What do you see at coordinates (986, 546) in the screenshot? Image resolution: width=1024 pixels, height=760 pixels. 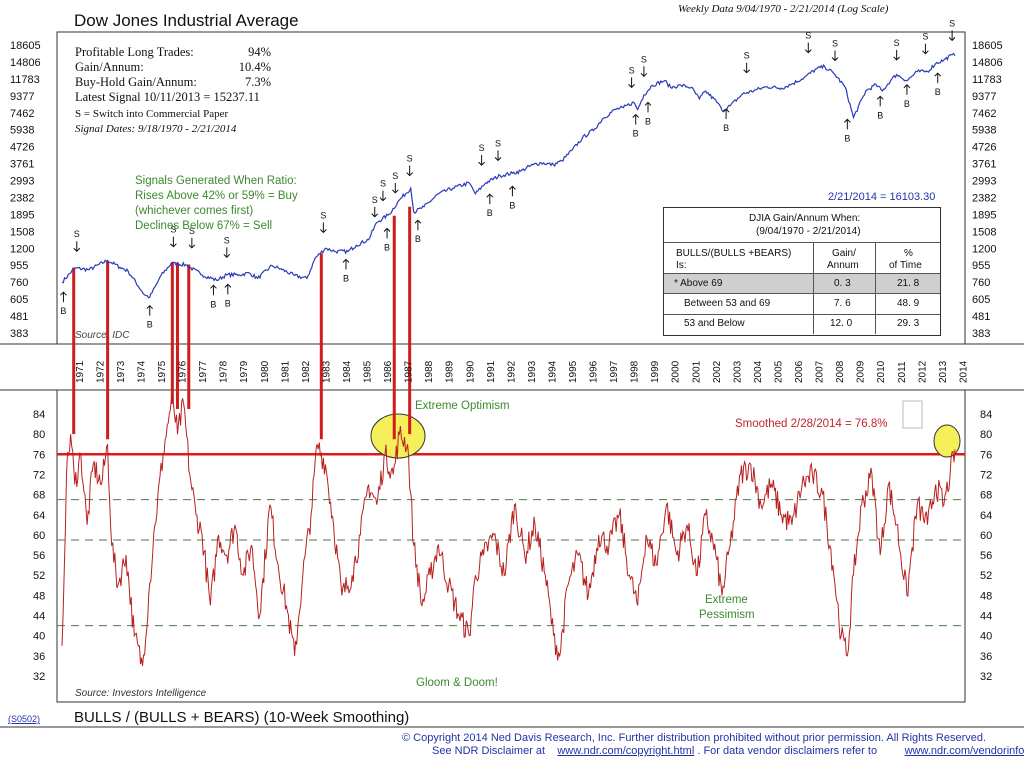 I see `bottom-y-axis-right: 32 36 40 44 48 52 56 60 64 68 72 76 80 84` at bounding box center [986, 546].